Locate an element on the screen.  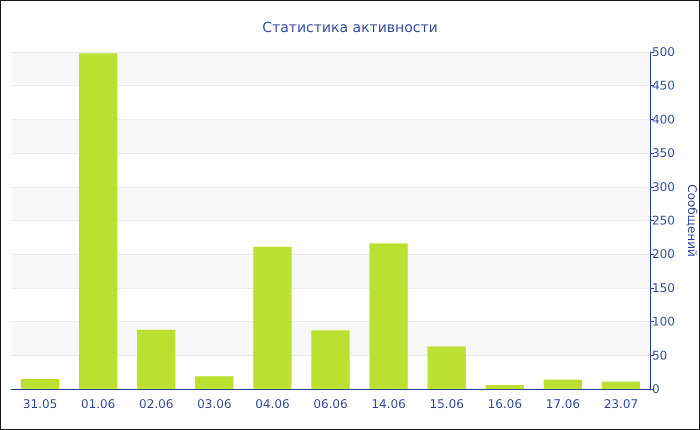
y-tick-label: 300 is located at coordinates (663, 187).